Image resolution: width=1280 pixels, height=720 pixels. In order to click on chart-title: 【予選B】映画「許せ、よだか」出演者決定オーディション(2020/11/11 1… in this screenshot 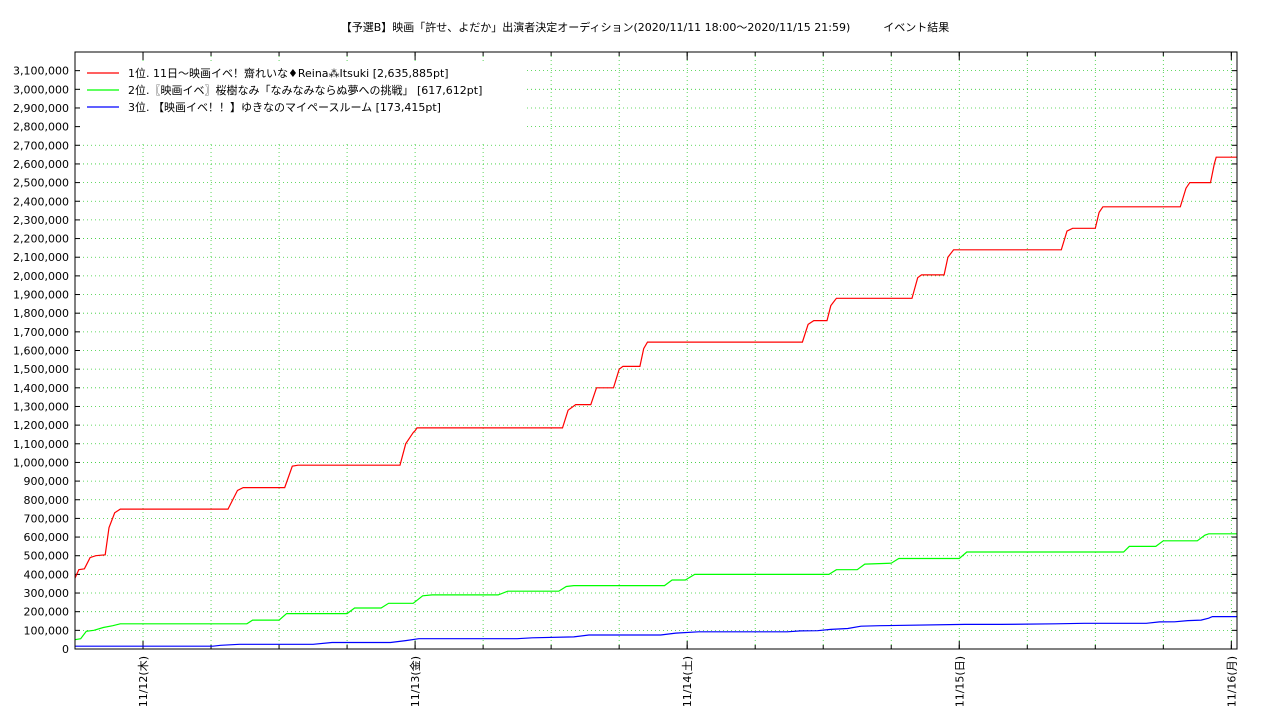, I will do `click(645, 27)`.